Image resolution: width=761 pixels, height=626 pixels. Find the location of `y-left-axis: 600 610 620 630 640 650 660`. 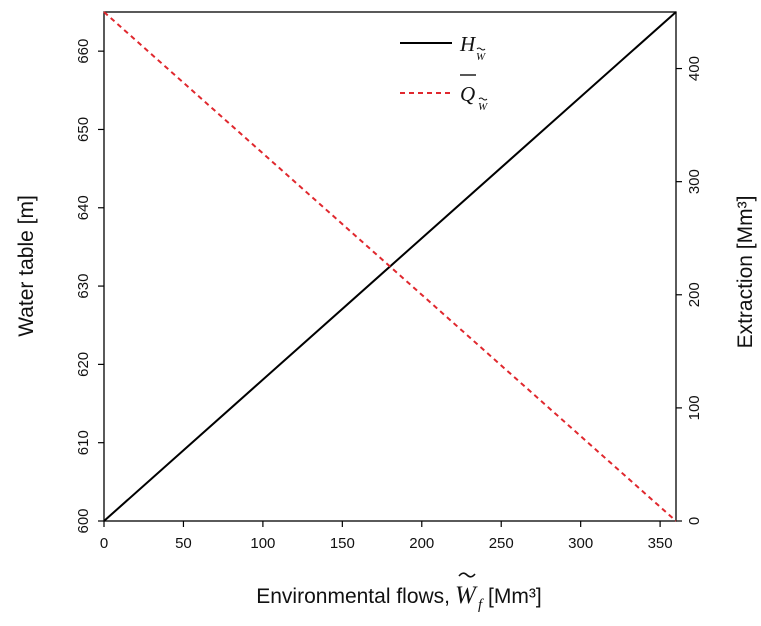

y-left-axis: 600 610 620 630 640 650 660 is located at coordinates (89, 286).